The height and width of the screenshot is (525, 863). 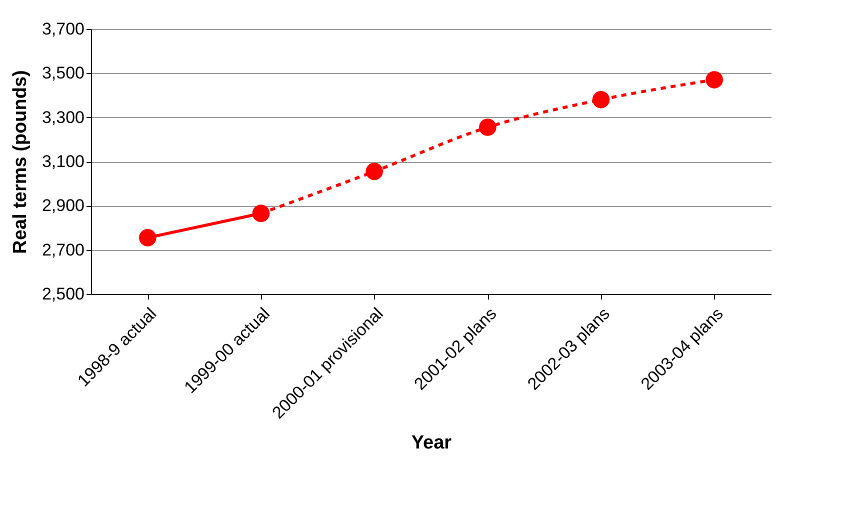 What do you see at coordinates (431, 443) in the screenshot?
I see `x-axis-title: Year` at bounding box center [431, 443].